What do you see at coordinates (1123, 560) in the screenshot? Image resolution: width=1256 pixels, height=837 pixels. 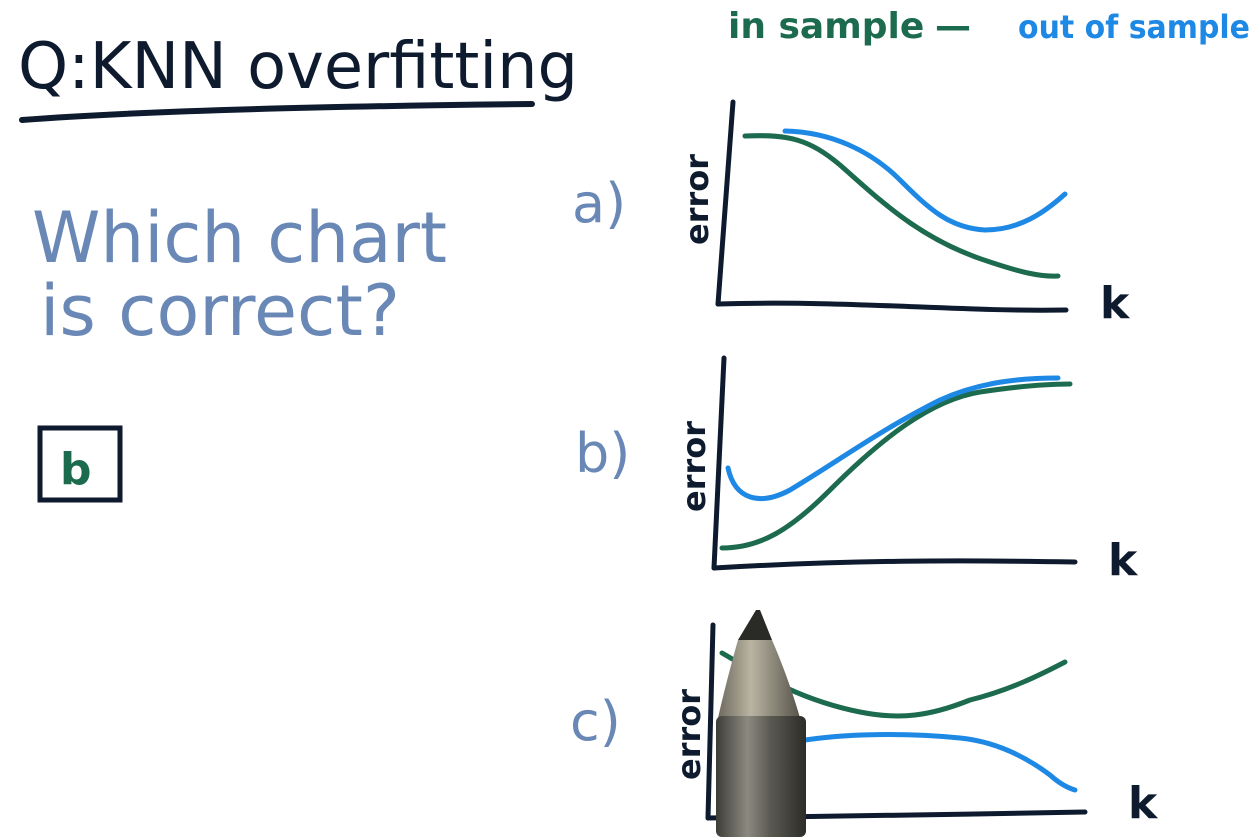 I see `chart-b-xlabel: k` at bounding box center [1123, 560].